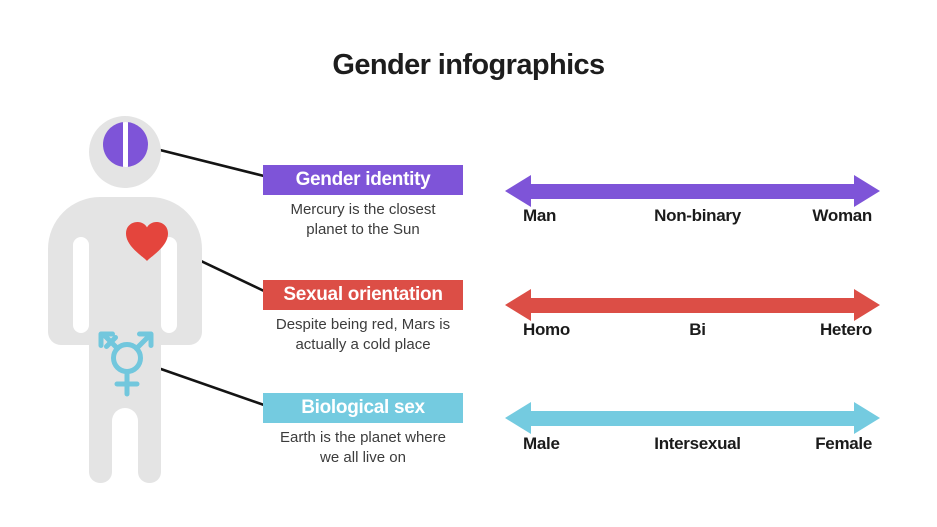 This screenshot has width=937, height=527. I want to click on head-divider-line, so click(125, 144).